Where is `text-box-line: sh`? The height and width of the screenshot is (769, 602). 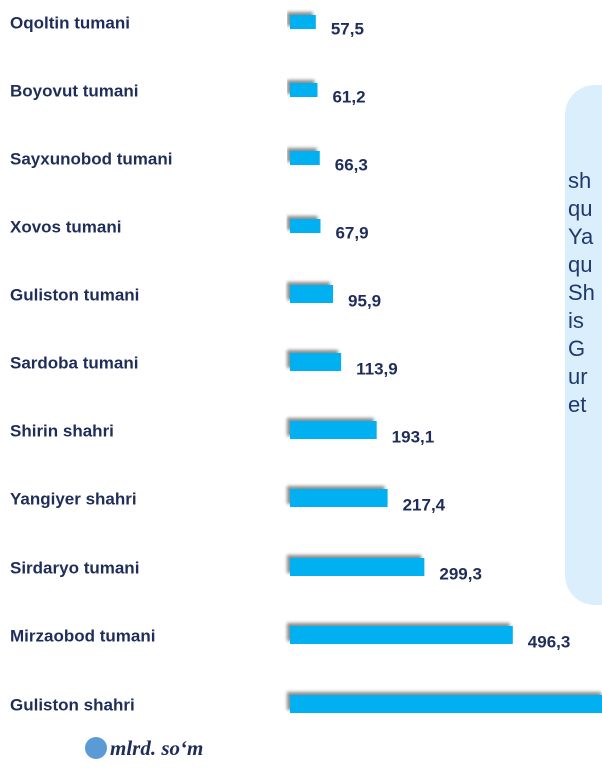
text-box-line: sh is located at coordinates (579, 180).